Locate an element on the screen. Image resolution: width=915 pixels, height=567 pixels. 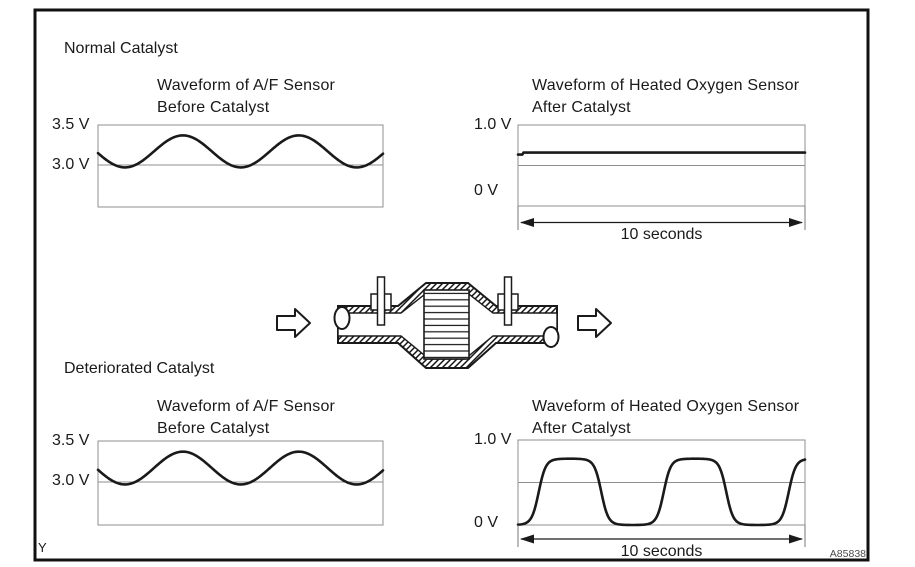
chart-title-o2-normal-line1: Waveform of Heated Oxygen Sensor is located at coordinates (666, 85).